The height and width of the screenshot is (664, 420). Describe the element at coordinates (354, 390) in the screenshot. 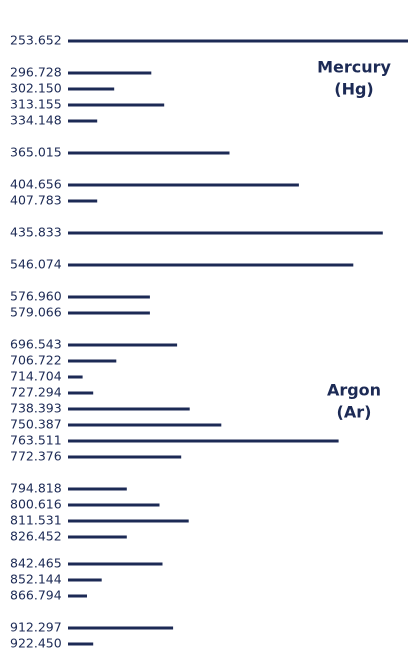

I see `argon-group-label: Argon` at that location.